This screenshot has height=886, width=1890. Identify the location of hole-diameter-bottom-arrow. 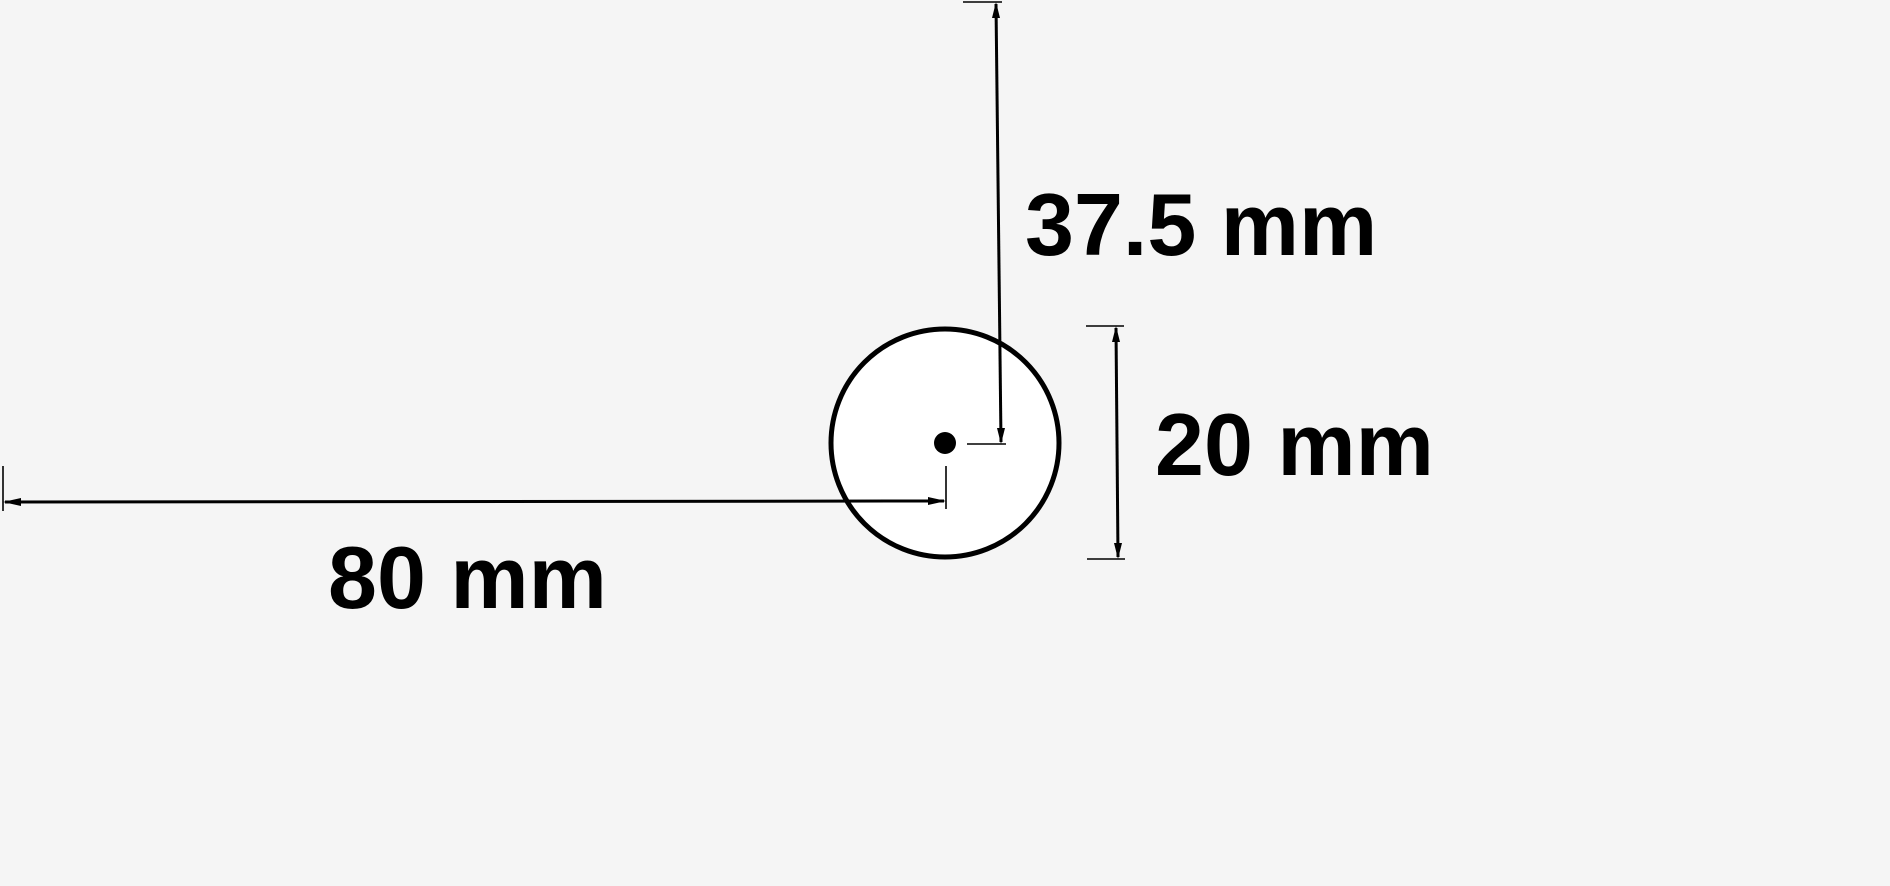
(1118, 551).